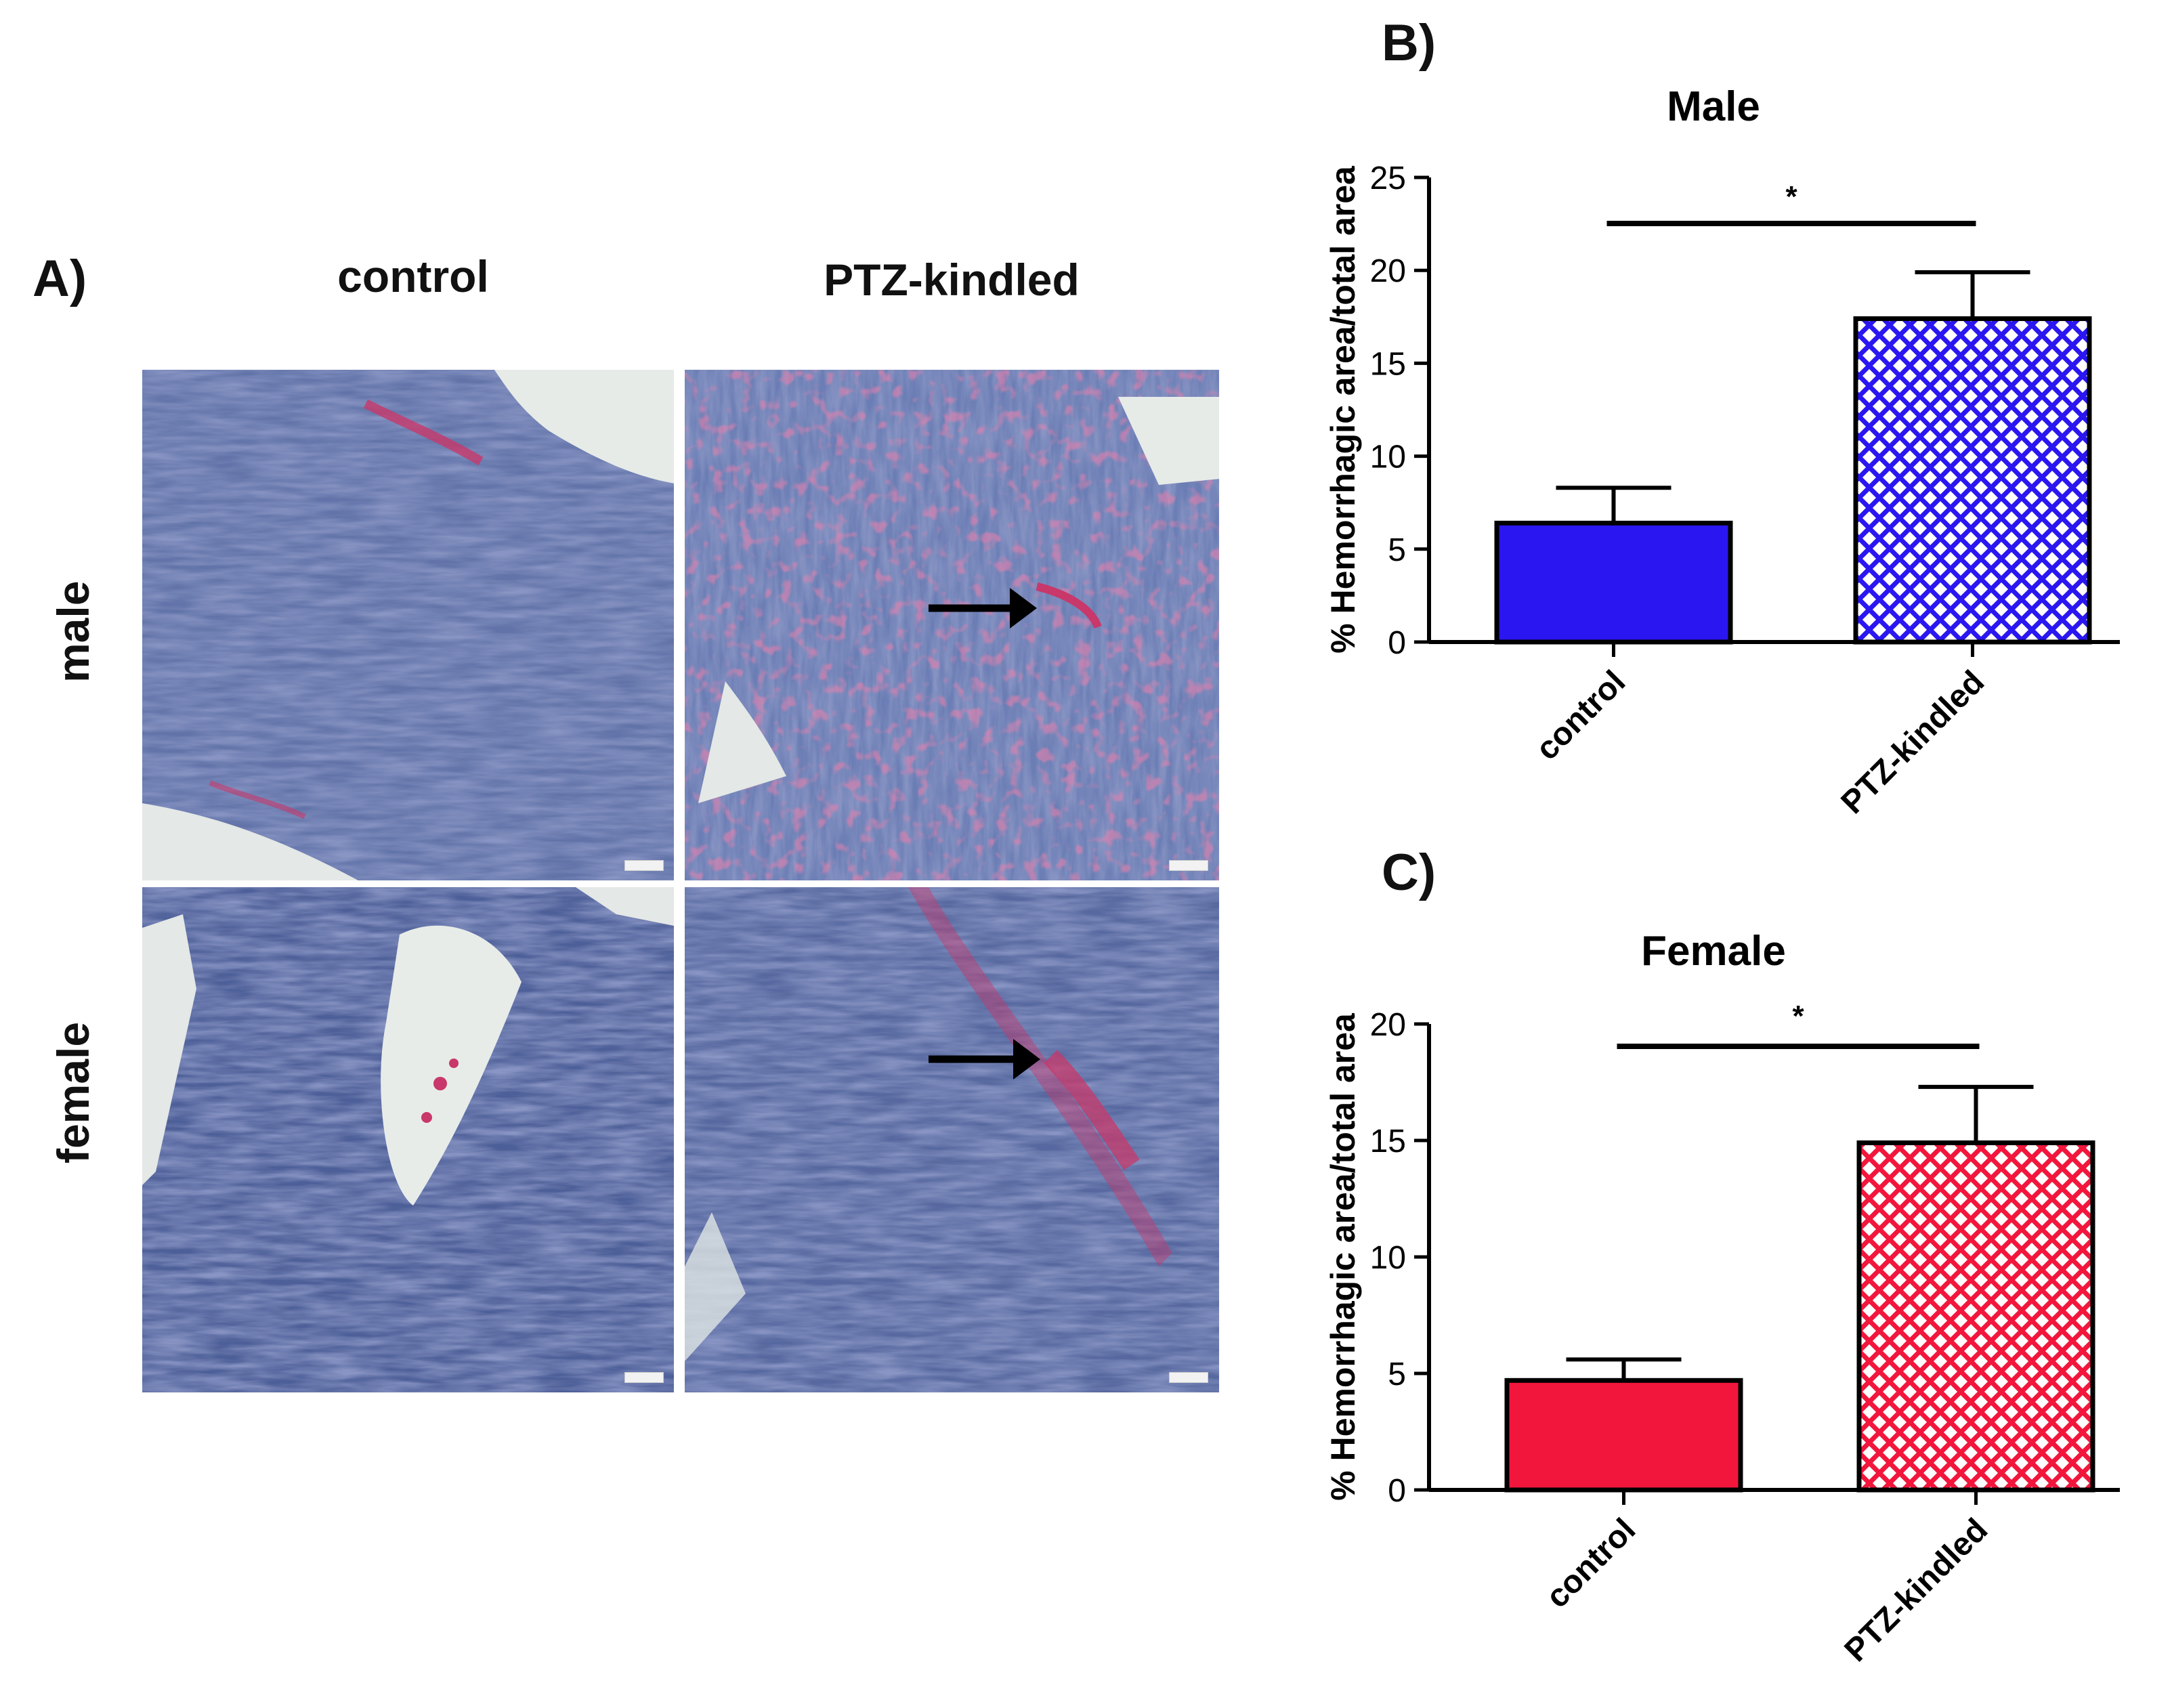  What do you see at coordinates (60, 278) in the screenshot?
I see `panel-a-letter: A)` at bounding box center [60, 278].